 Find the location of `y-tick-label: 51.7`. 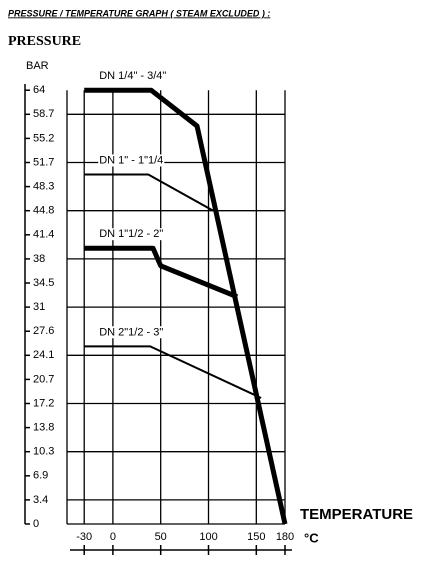

y-tick-label: 51.7 is located at coordinates (43, 162).